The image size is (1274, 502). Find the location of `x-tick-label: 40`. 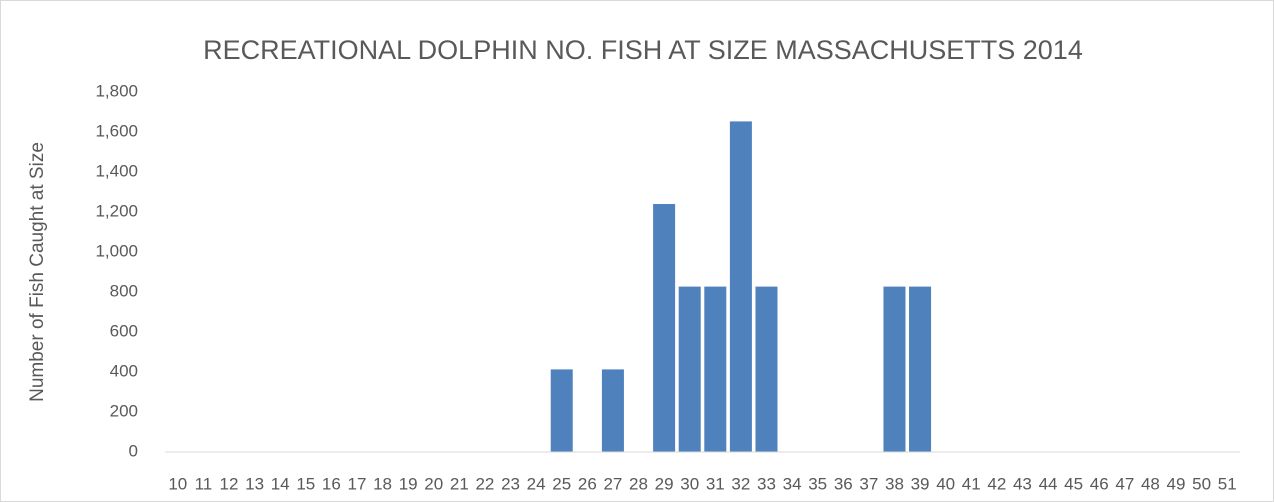

x-tick-label: 40 is located at coordinates (945, 483).